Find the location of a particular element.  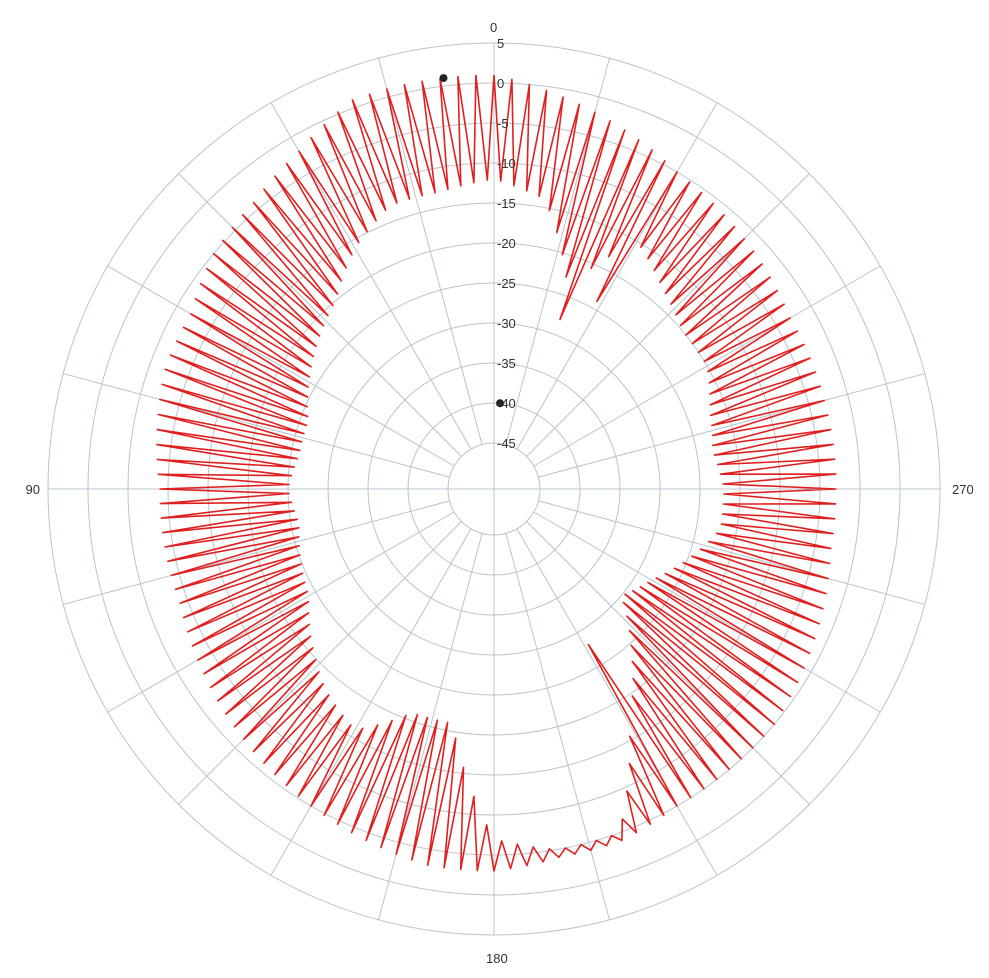

angle-label: 180 is located at coordinates (497, 958).